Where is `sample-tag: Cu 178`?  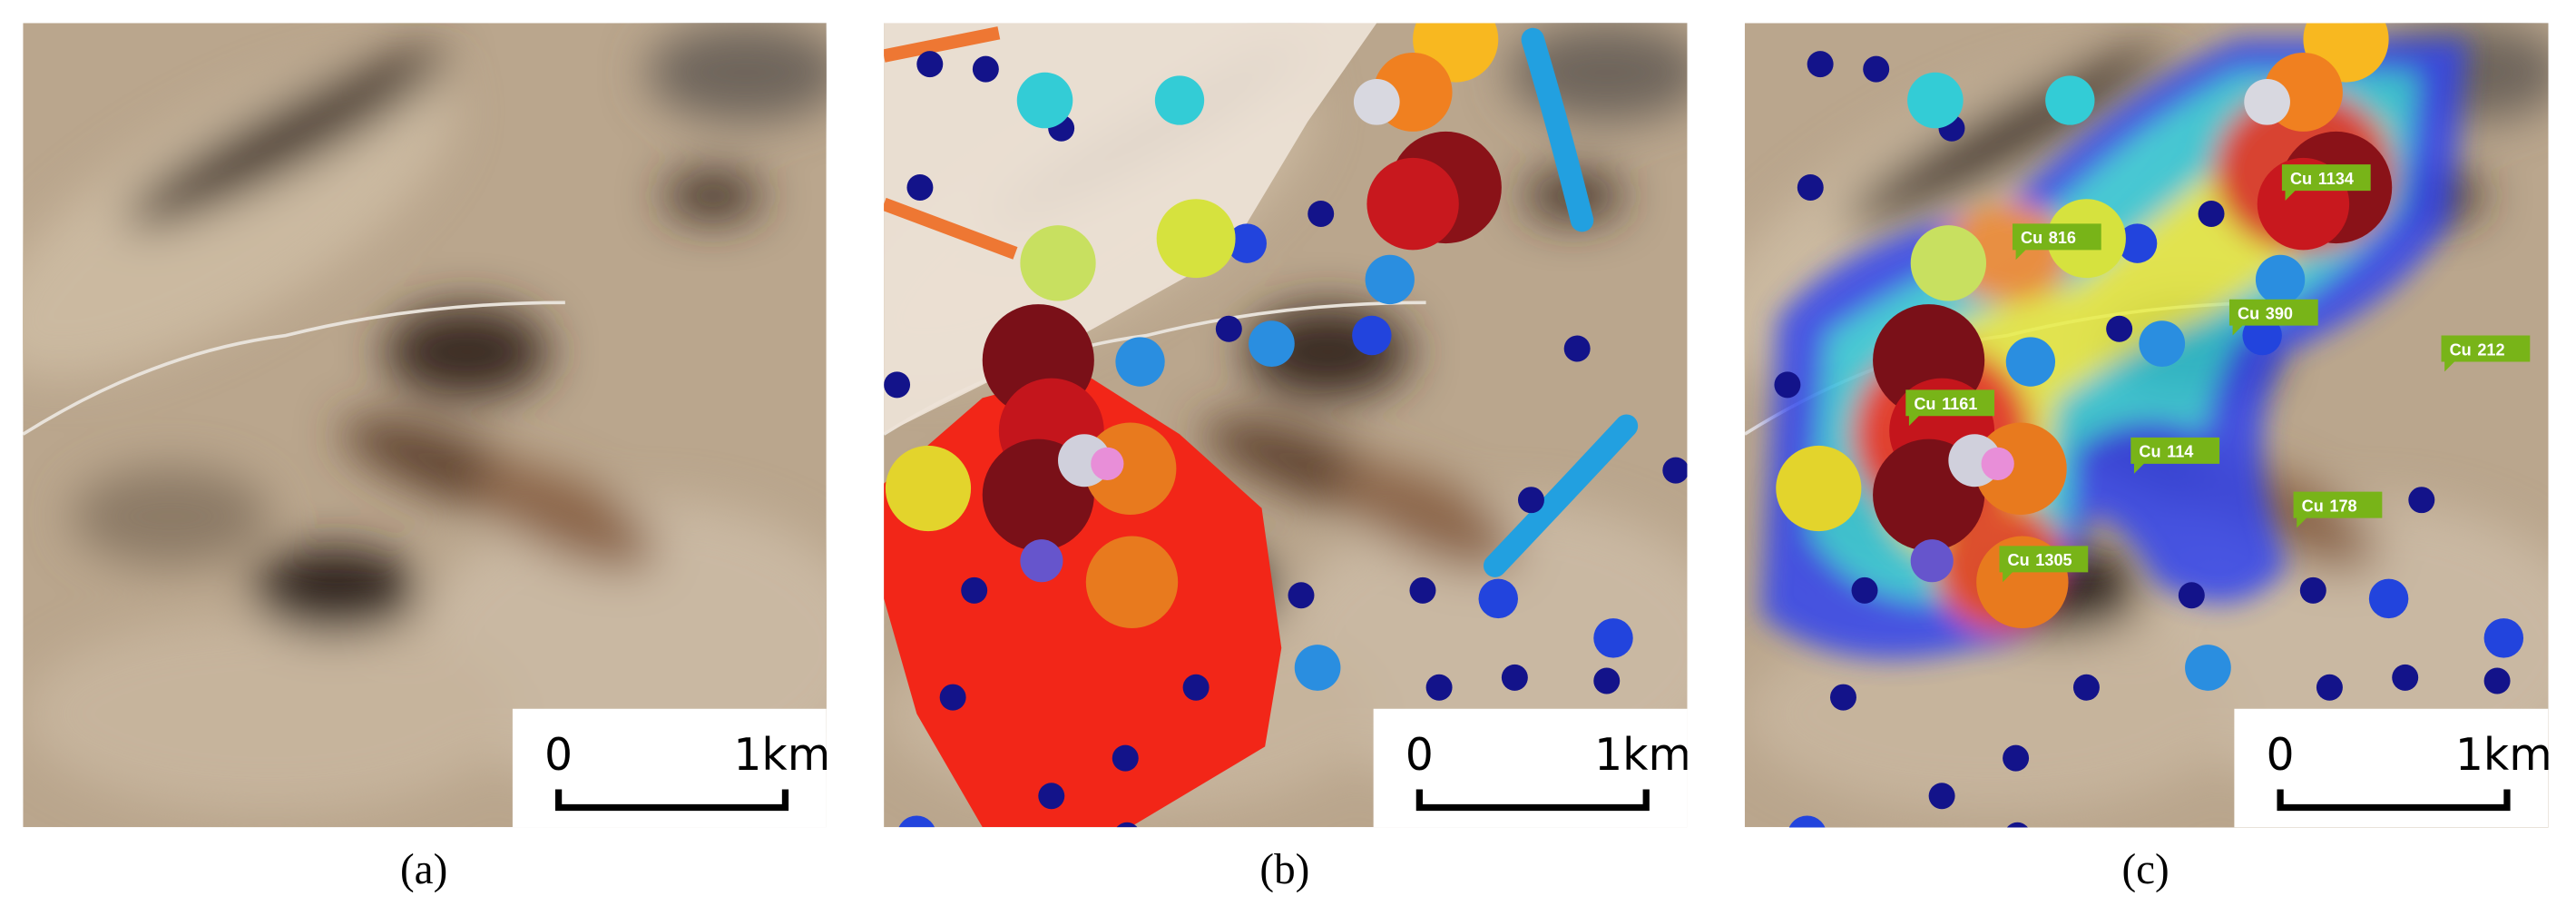 sample-tag: Cu 178 is located at coordinates (2338, 509).